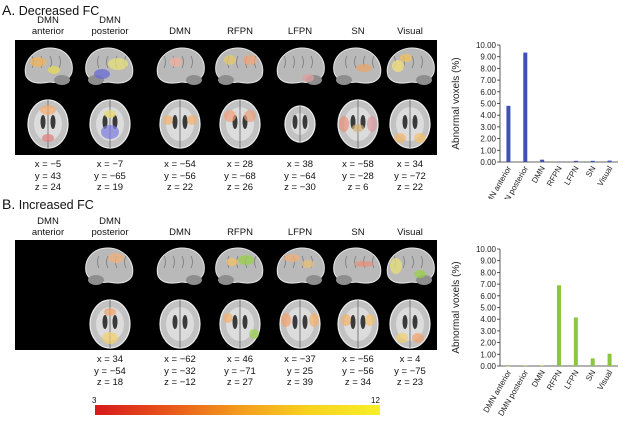  What do you see at coordinates (605, 175) in the screenshot?
I see `x-tick-label: Visual` at bounding box center [605, 175].